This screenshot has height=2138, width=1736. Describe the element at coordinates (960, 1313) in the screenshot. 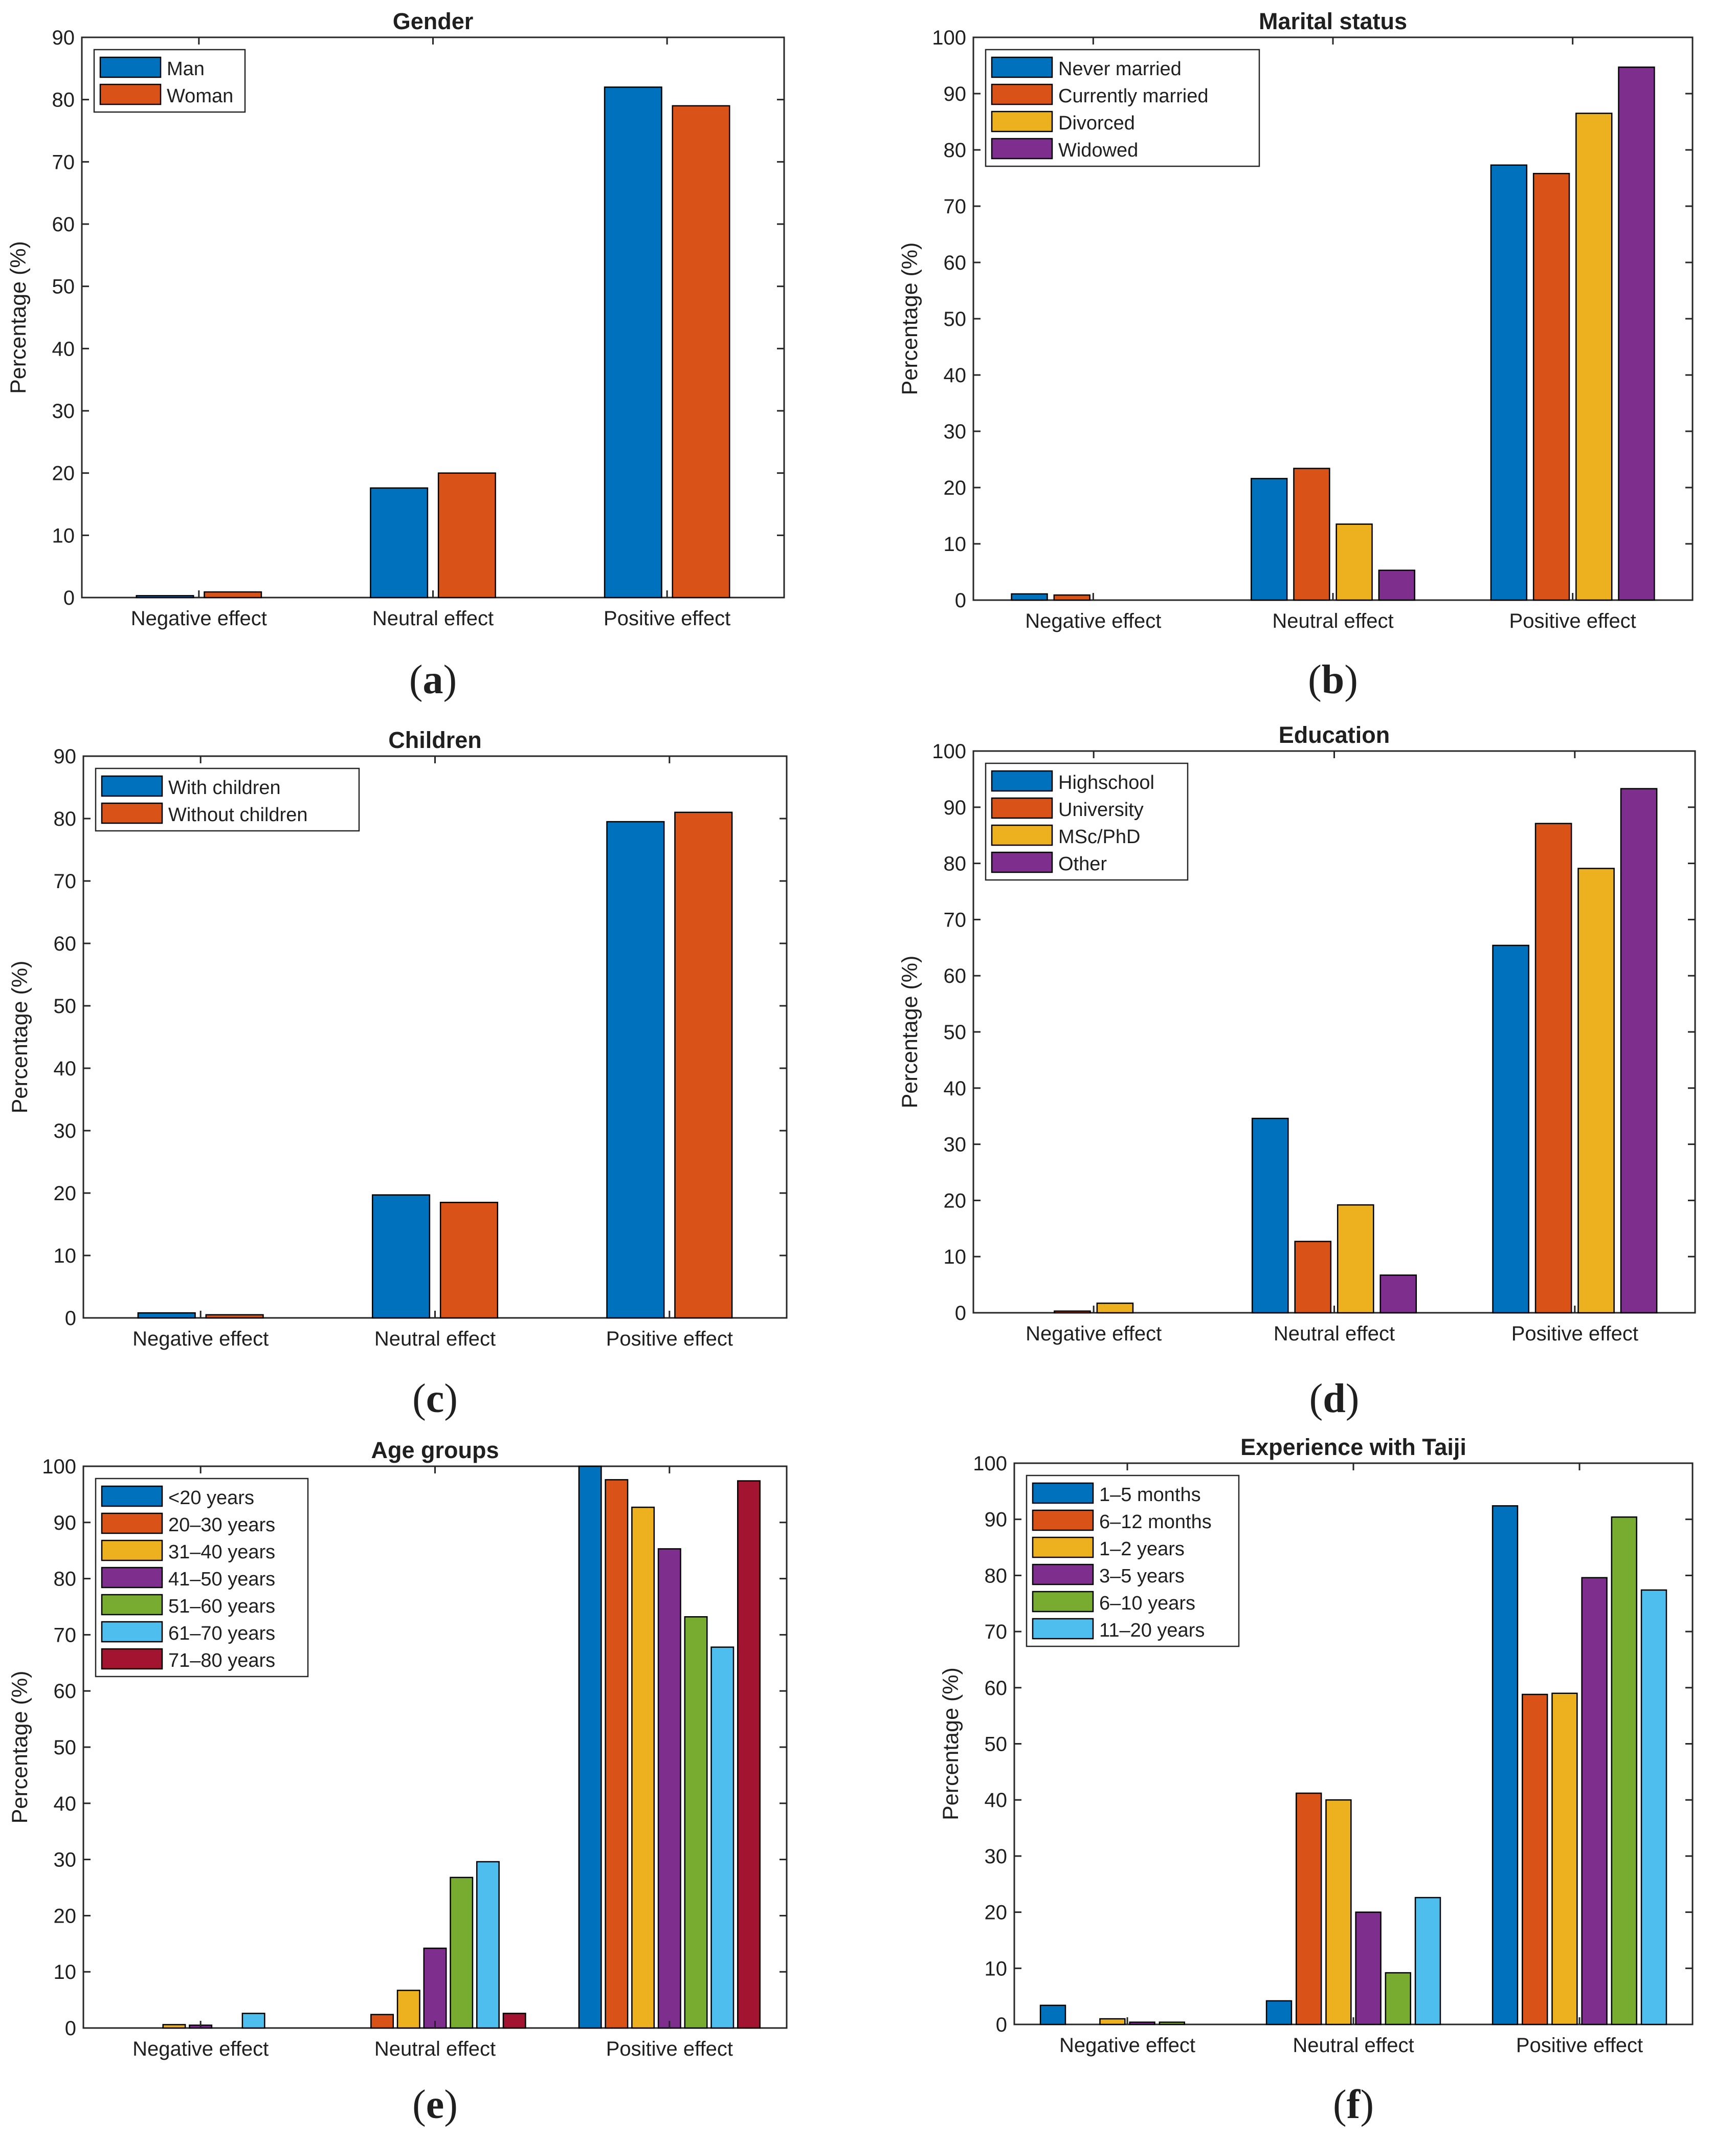

I see `y-tick-label: 0` at that location.